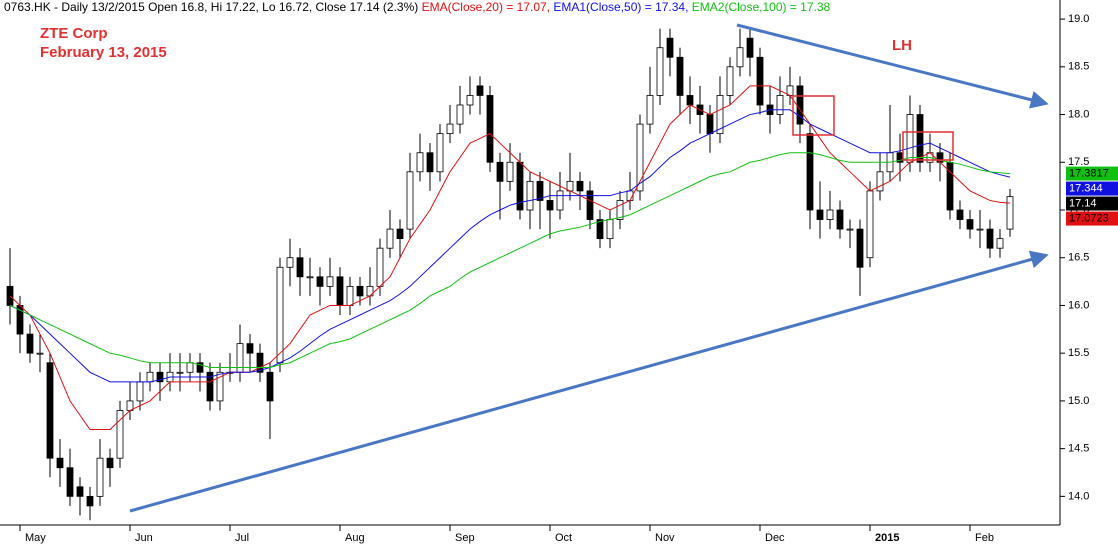 This screenshot has width=1118, height=546. I want to click on x-tick-label: Aug, so click(355, 538).